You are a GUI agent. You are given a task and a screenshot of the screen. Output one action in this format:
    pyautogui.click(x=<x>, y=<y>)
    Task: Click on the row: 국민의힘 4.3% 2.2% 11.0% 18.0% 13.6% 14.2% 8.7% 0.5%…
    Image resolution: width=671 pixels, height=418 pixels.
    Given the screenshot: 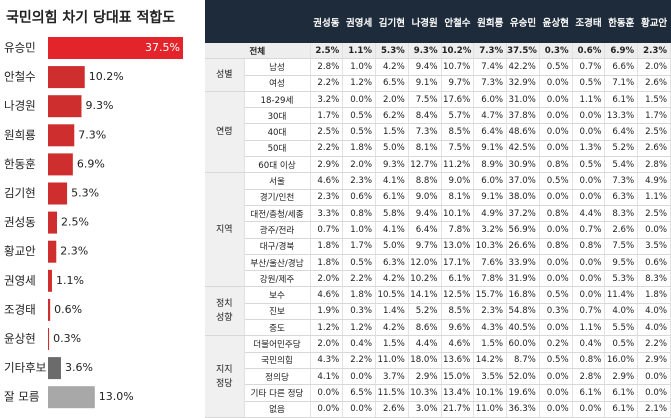 What is the action you would take?
    pyautogui.click(x=438, y=360)
    